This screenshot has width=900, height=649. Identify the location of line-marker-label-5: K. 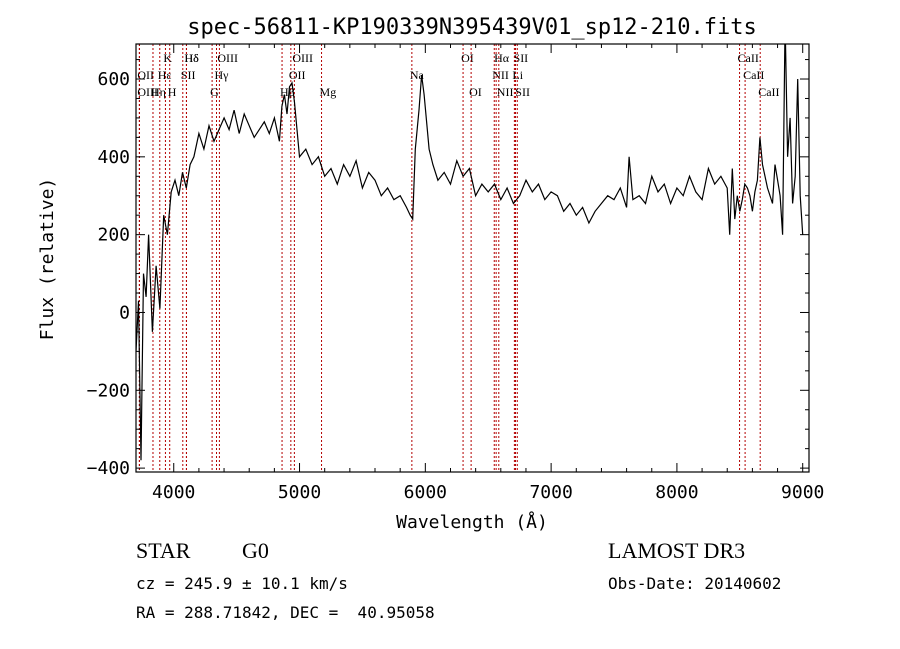
(167, 58).